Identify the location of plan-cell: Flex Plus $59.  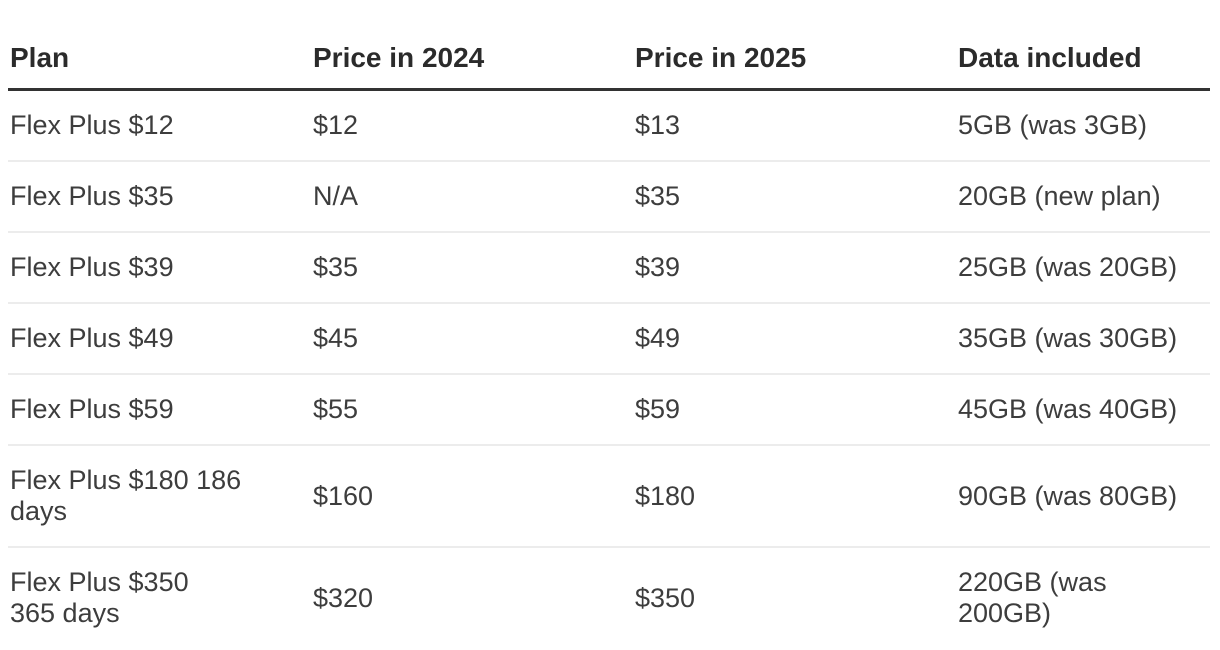
(159, 410).